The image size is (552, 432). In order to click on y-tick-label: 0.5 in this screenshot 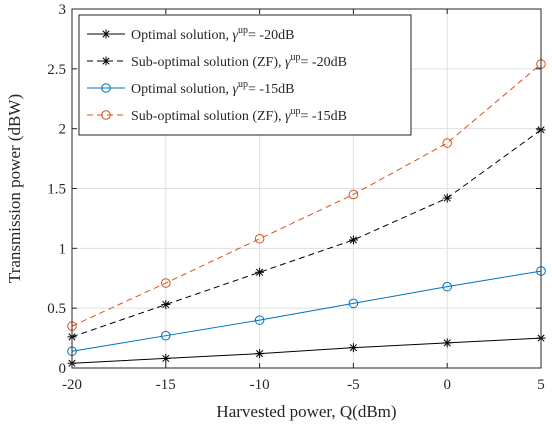, I will do `click(56, 309)`.